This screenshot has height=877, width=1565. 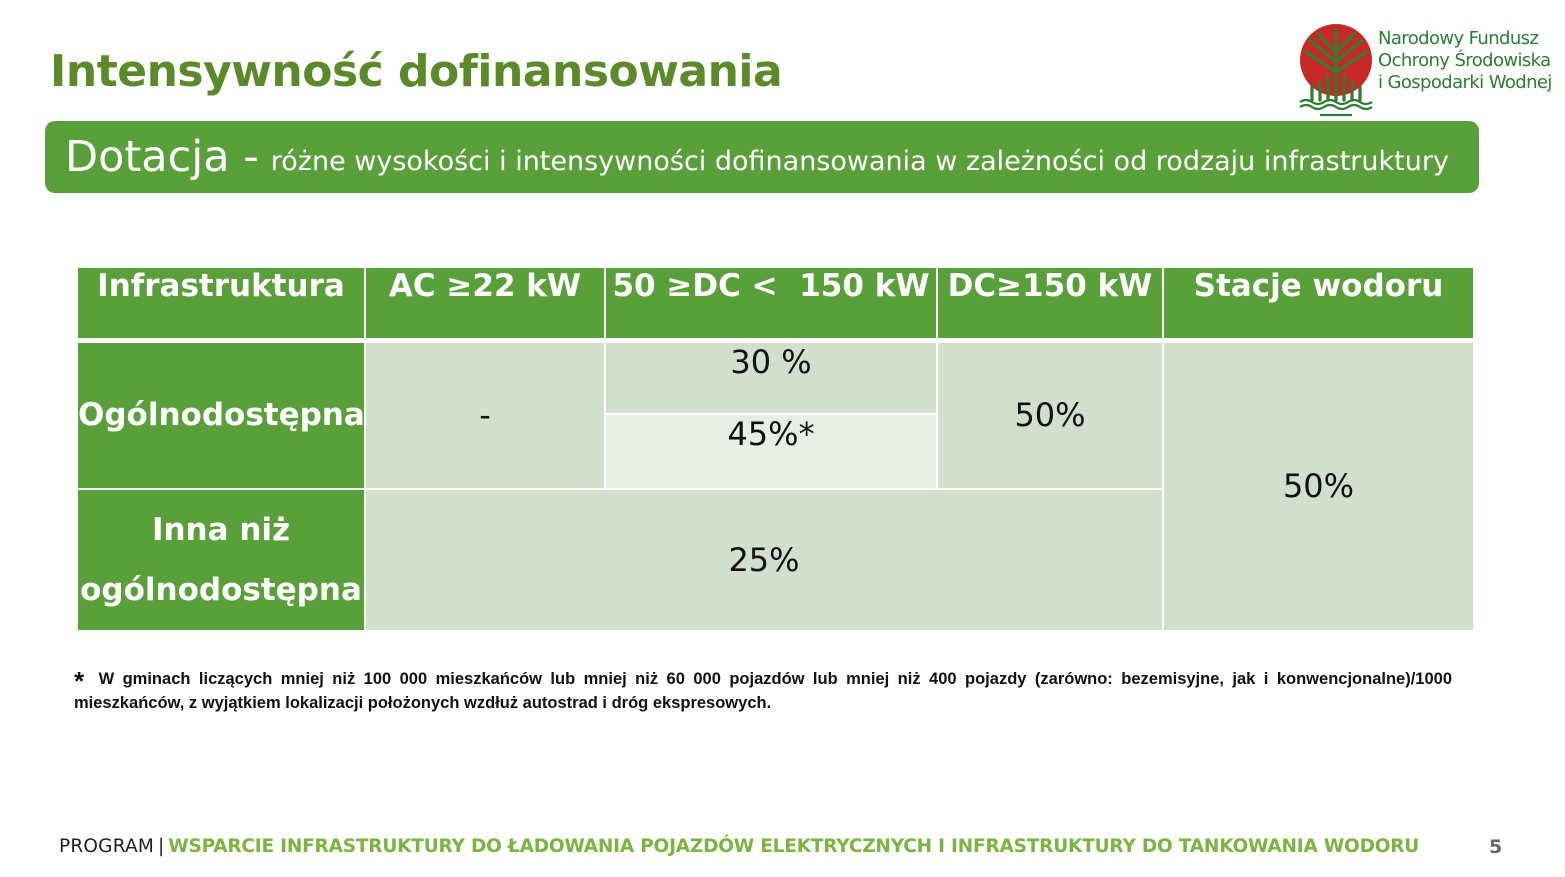 What do you see at coordinates (1336, 70) in the screenshot?
I see `logo-emblem-icon` at bounding box center [1336, 70].